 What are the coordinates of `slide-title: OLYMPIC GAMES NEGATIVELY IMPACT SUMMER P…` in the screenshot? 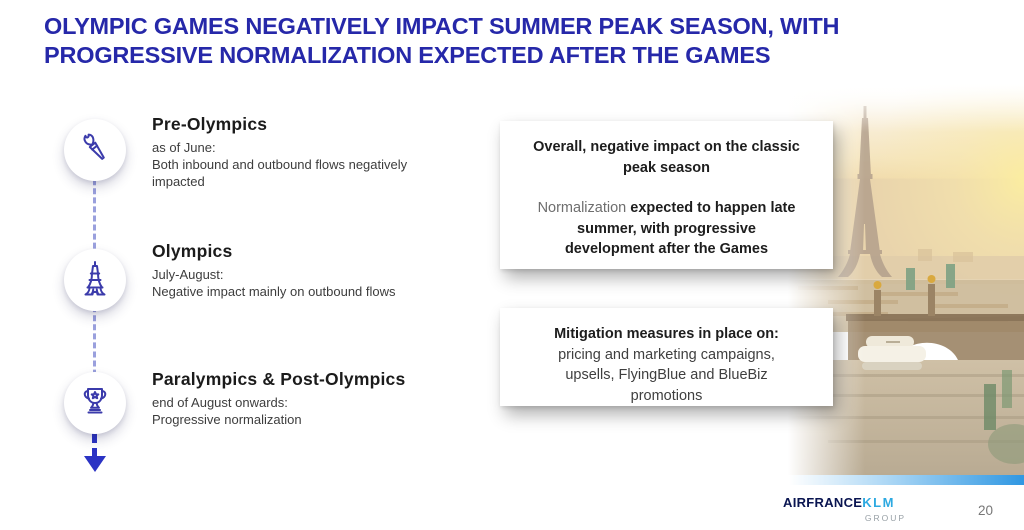 It's located at (442, 41).